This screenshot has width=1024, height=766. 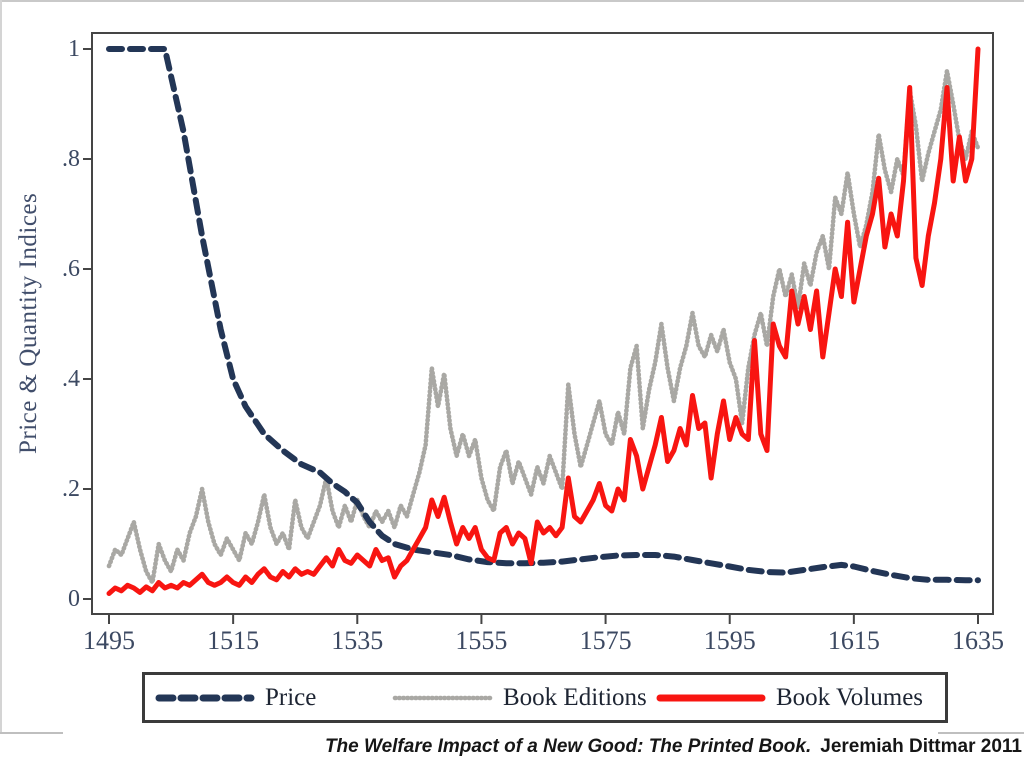 What do you see at coordinates (31, 733) in the screenshot?
I see `slide-border-bottom-left` at bounding box center [31, 733].